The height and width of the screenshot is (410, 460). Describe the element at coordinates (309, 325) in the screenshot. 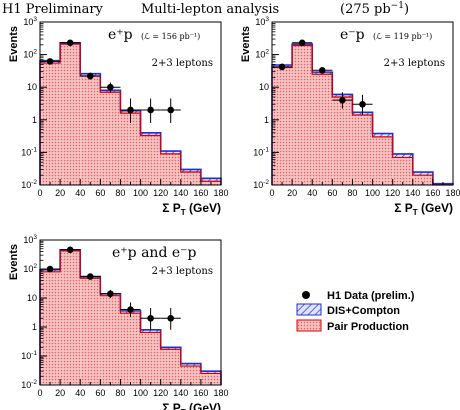

I see `legend-pair-swatch` at that location.